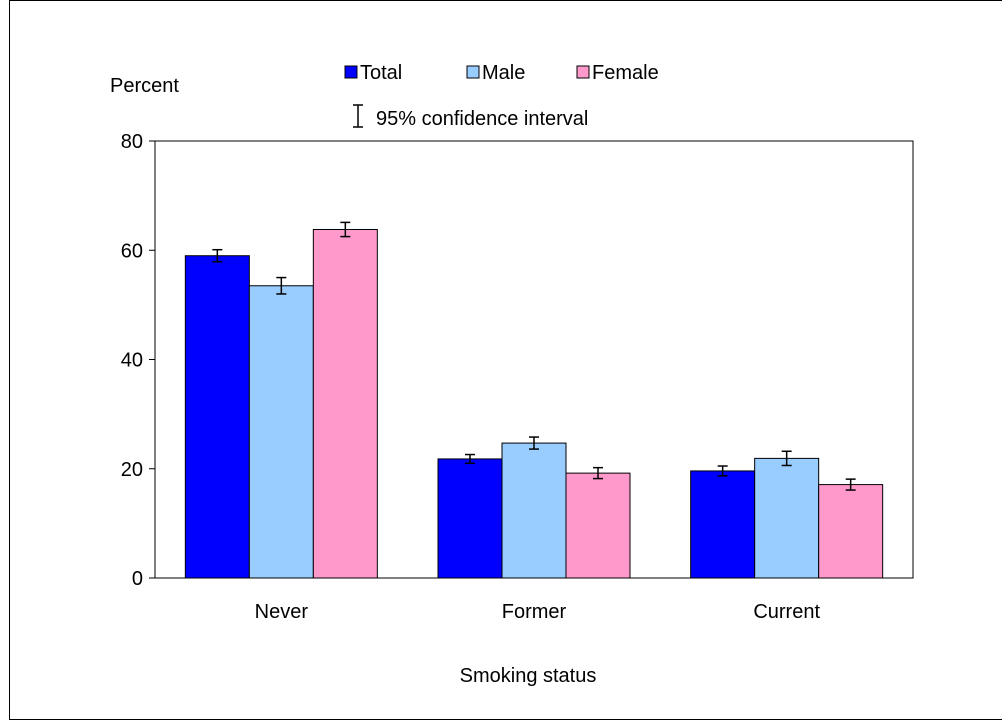 This screenshot has height=720, width=1002. What do you see at coordinates (358, 116) in the screenshot?
I see `legend-ci-icon` at bounding box center [358, 116].